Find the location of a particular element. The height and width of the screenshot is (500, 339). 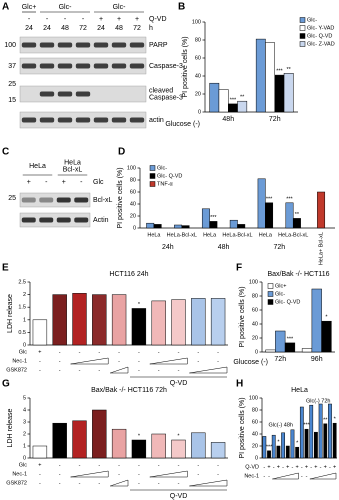

y-tick-label: 4 is located at coordinates (24, 410).